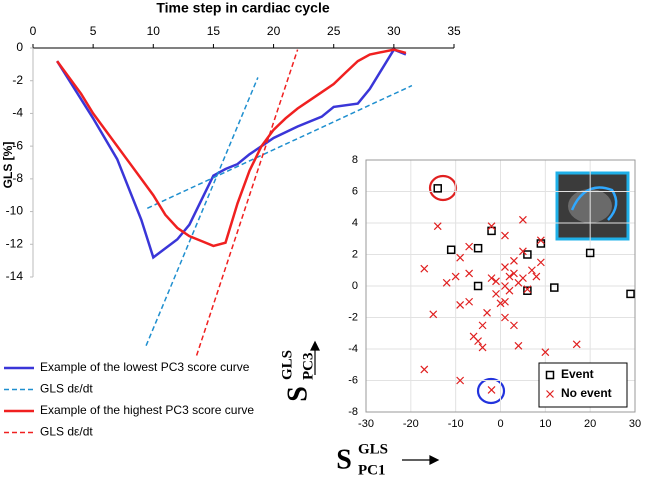 The image size is (645, 479). Describe the element at coordinates (15, 211) in the screenshot. I see `y-tick-label: -10` at that location.